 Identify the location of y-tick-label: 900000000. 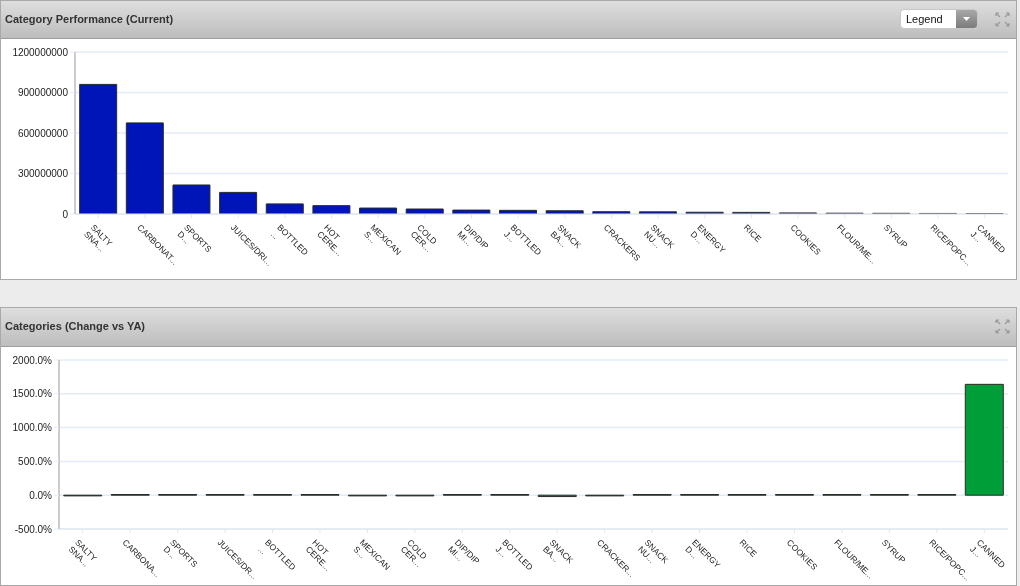
(43, 93).